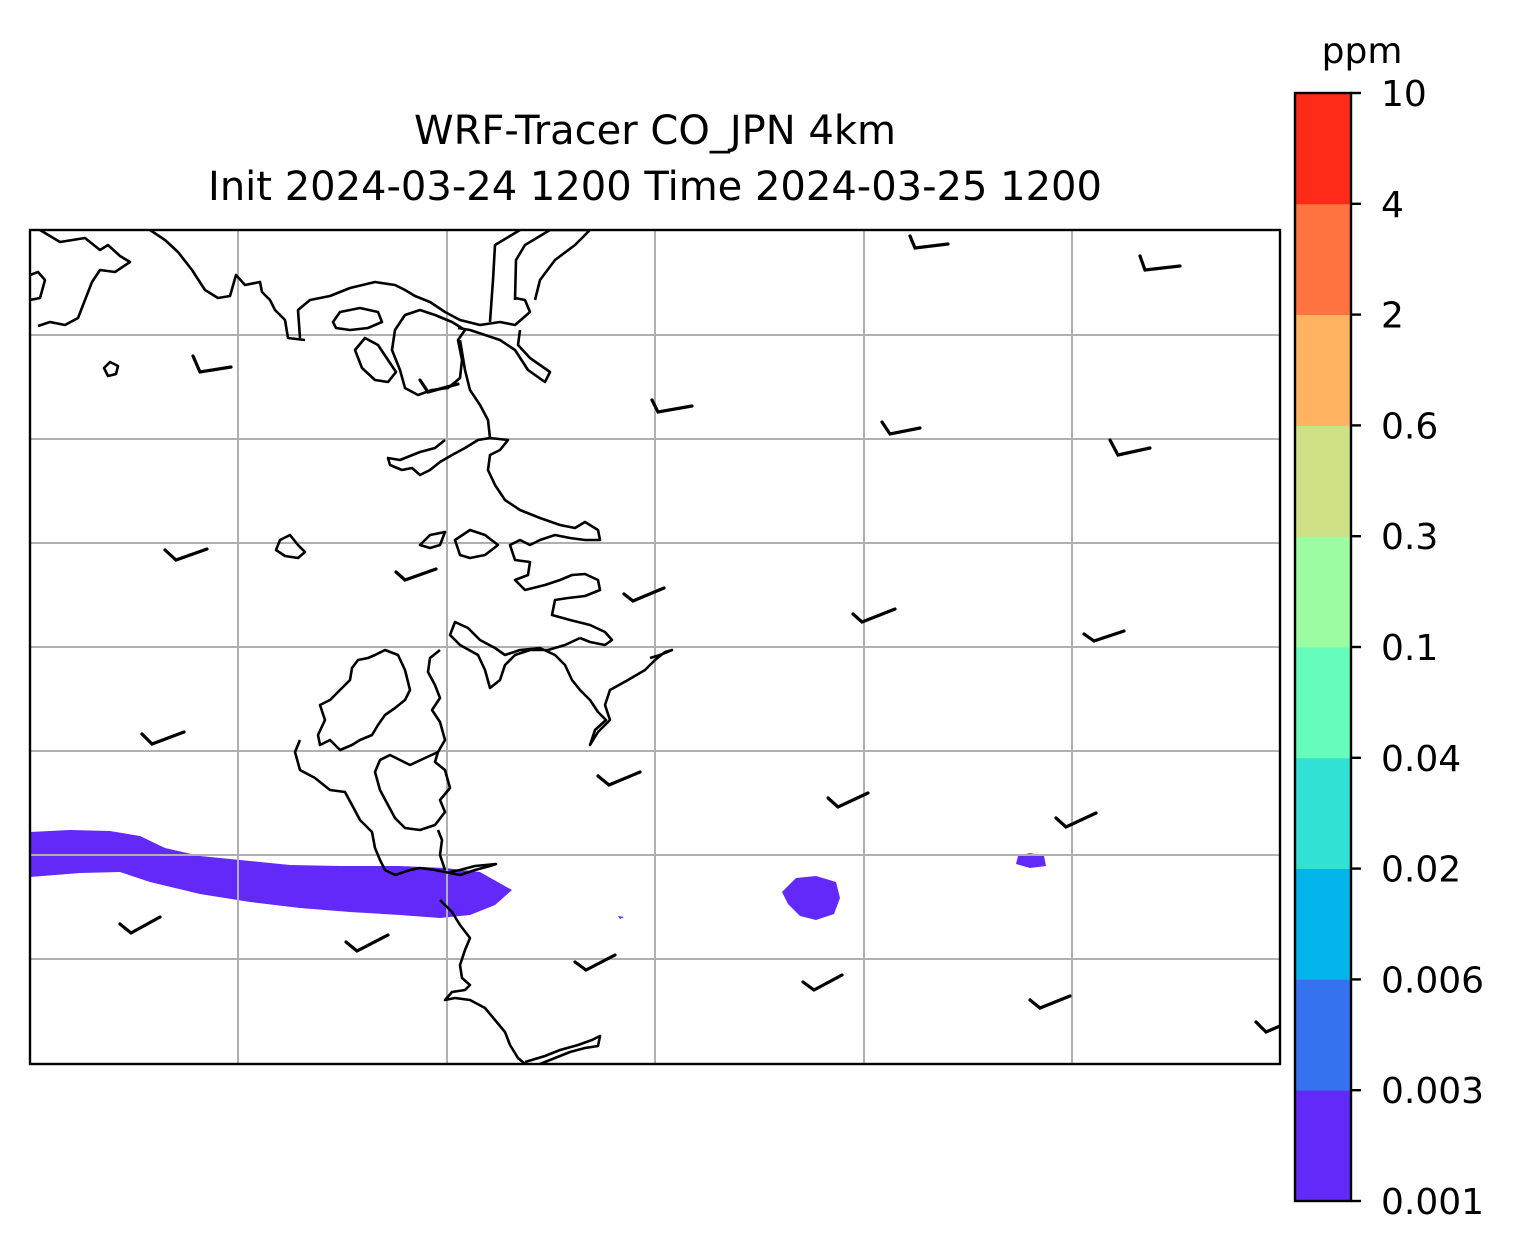 This screenshot has width=1528, height=1256. What do you see at coordinates (540, 276) in the screenshot?
I see `coastline-strait` at bounding box center [540, 276].